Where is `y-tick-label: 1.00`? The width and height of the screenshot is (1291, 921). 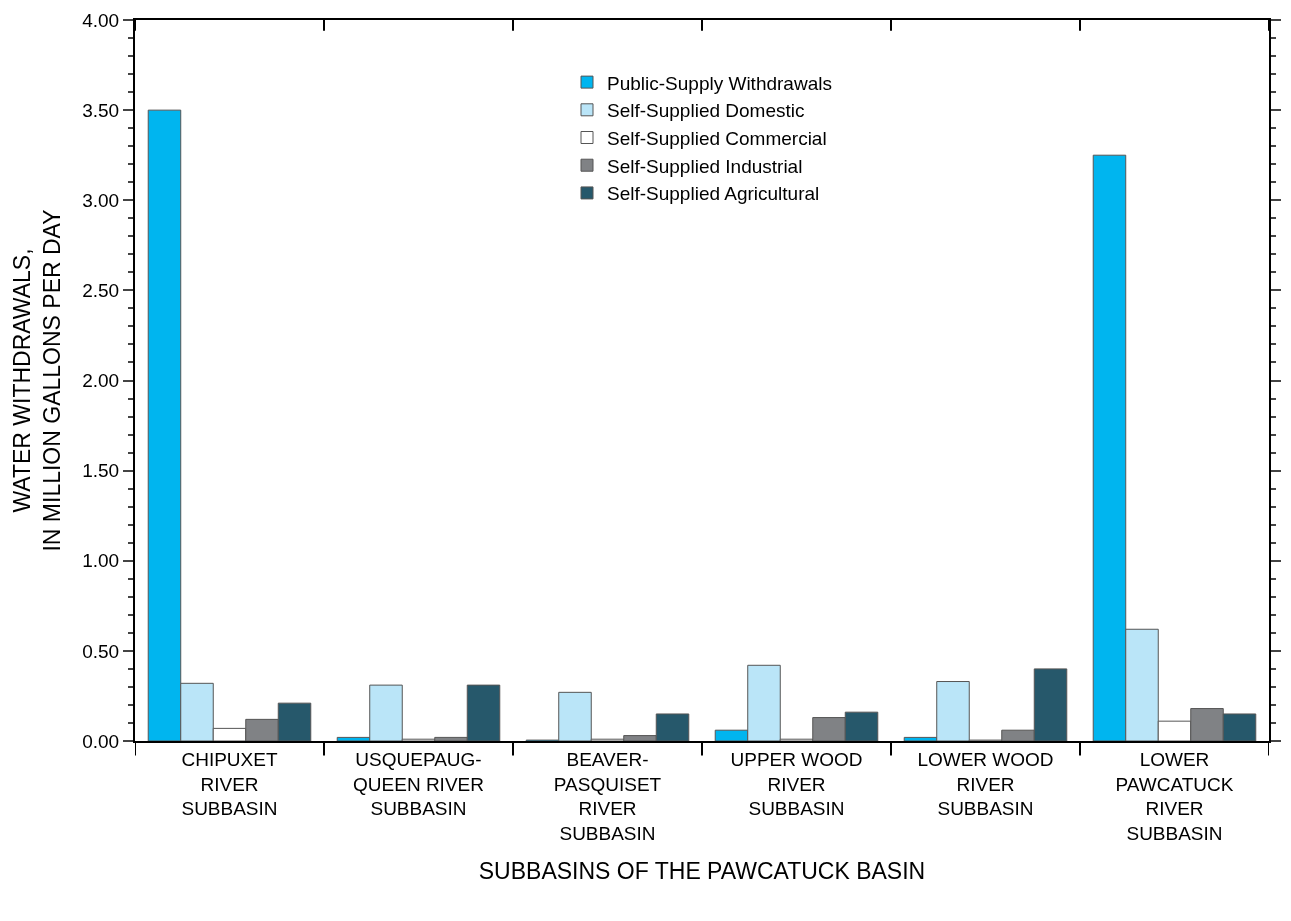
y-tick-label: 1.00 is located at coordinates (101, 561).